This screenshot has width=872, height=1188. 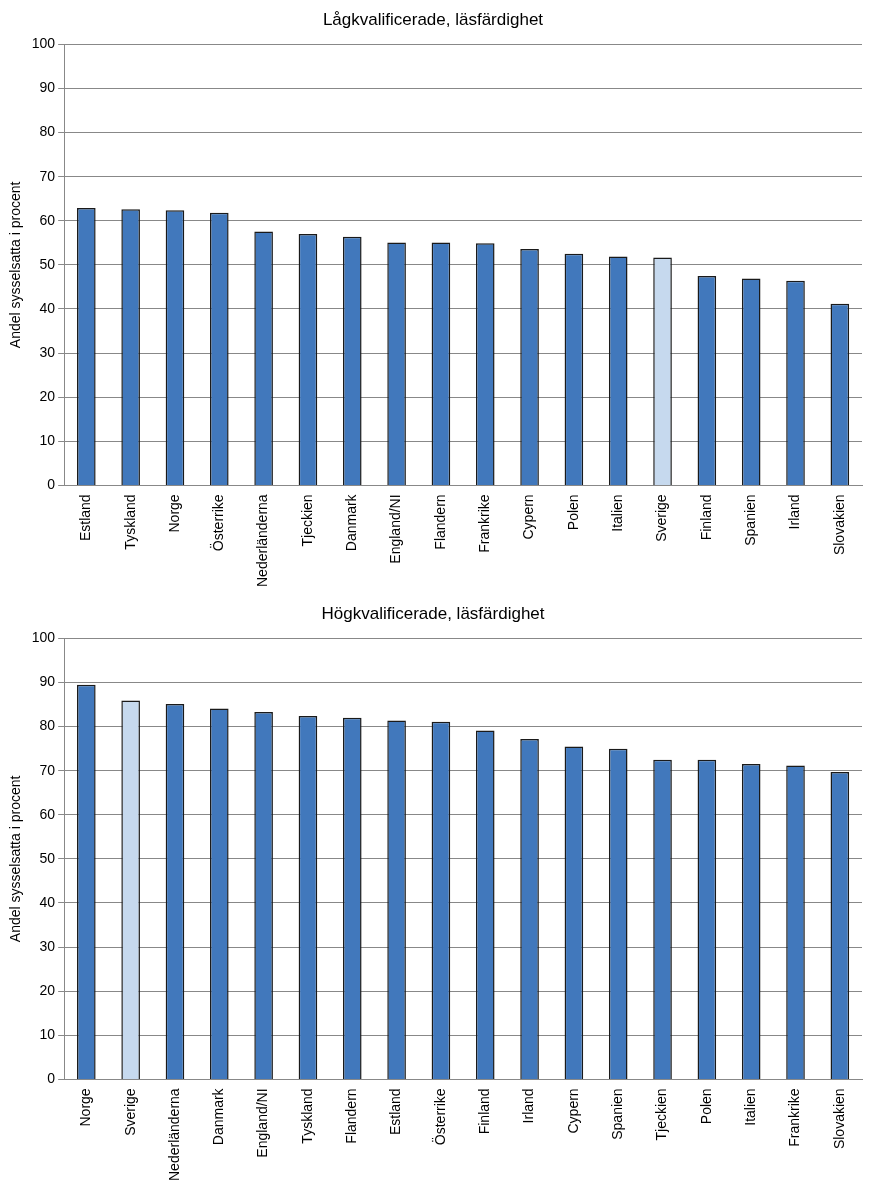 What do you see at coordinates (433, 19) in the screenshot?
I see `chart-title: Lågkvalificerade, läsfärdighet` at bounding box center [433, 19].